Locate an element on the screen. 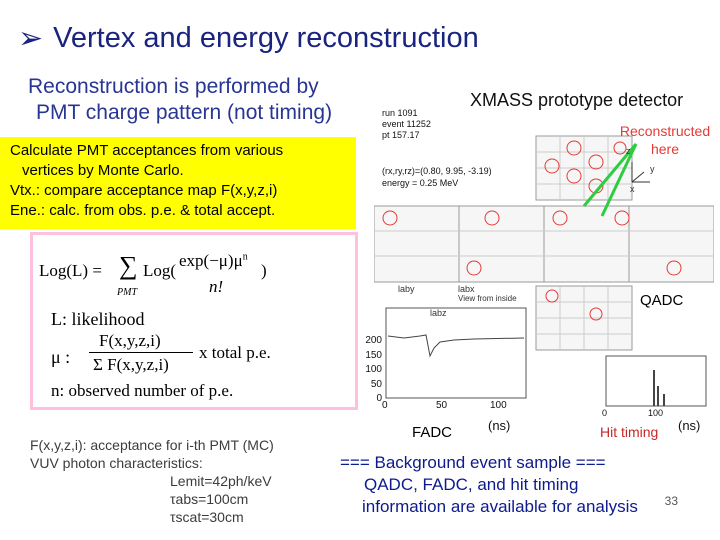 The width and height of the screenshot is (720, 540). fadc-x-unit: (ns) is located at coordinates (499, 425).